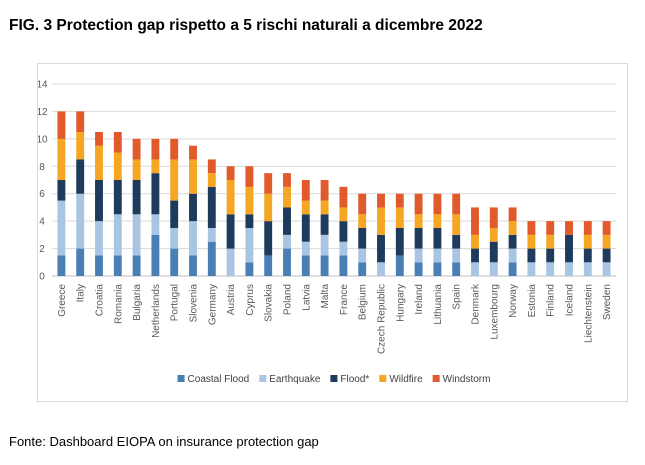 The image size is (645, 465). I want to click on x-tick-label: France, so click(344, 300).